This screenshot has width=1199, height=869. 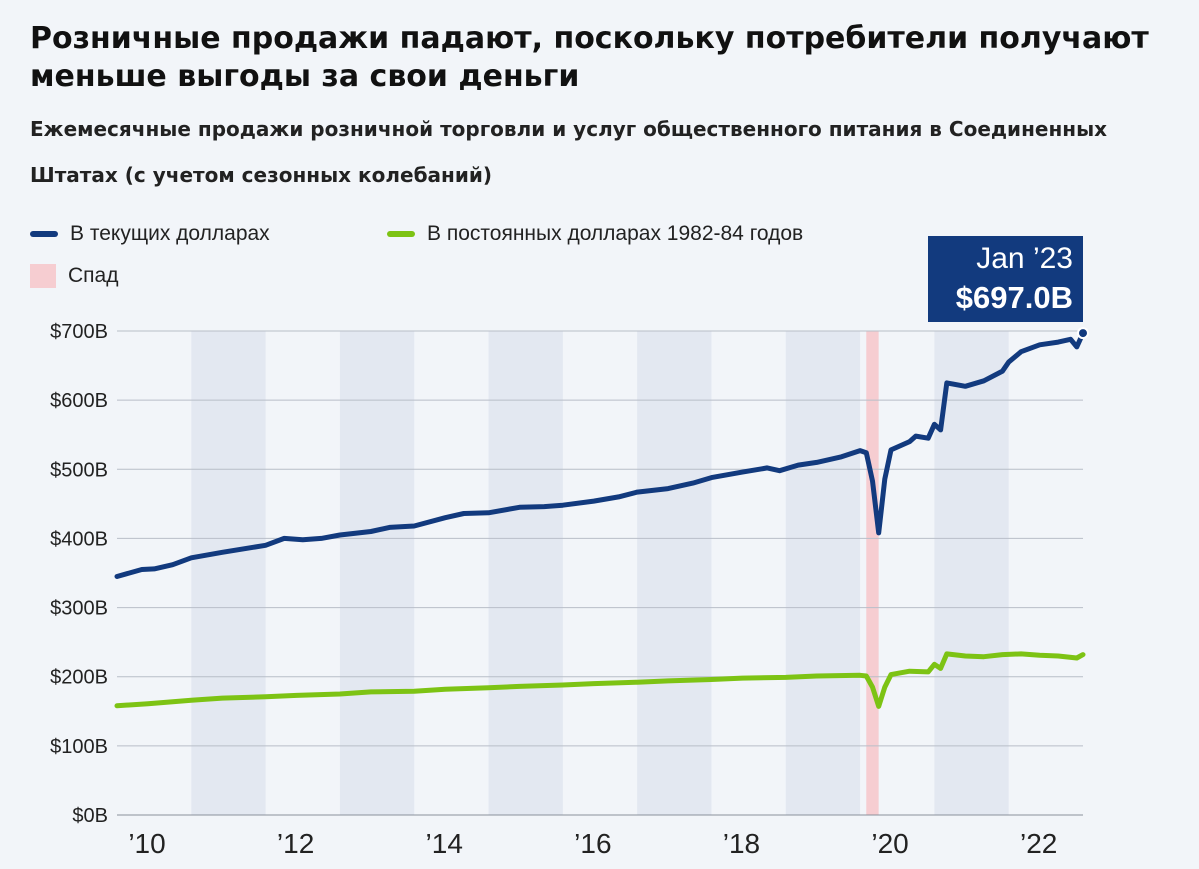 I want to click on legend-swatch-nominal, so click(x=44, y=234).